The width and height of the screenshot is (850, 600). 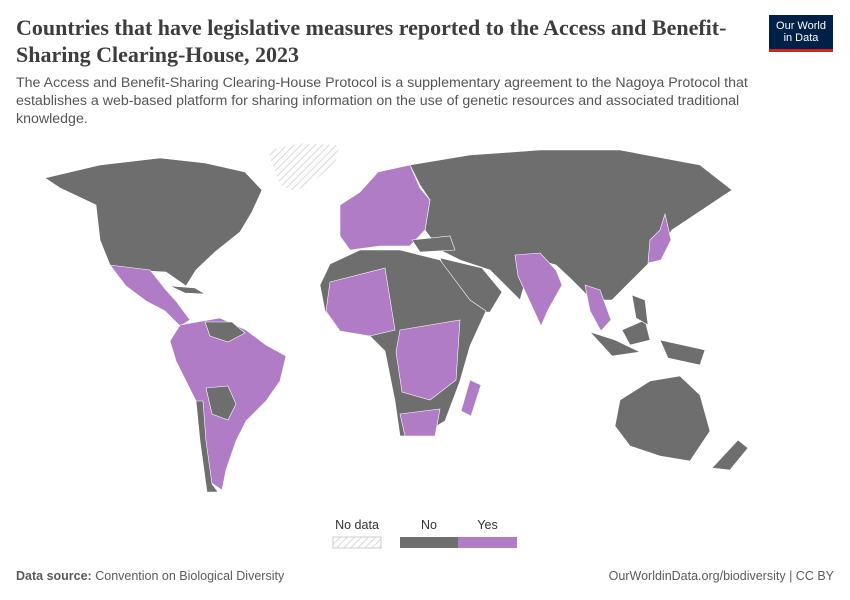 What do you see at coordinates (424, 533) in the screenshot?
I see `legend: No data No Yes` at bounding box center [424, 533].